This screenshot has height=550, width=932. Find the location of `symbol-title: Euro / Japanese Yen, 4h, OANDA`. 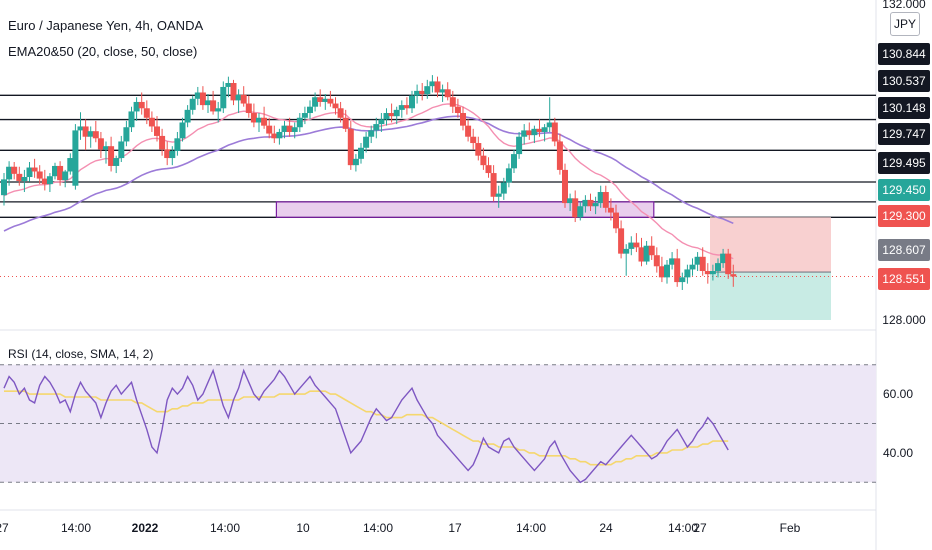

symbol-title: Euro / Japanese Yen, 4h, OANDA is located at coordinates (106, 25).